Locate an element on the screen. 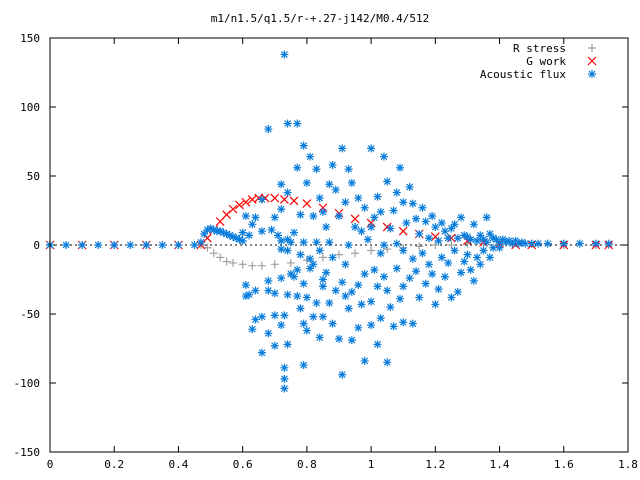 Image resolution: width=640 pixels, height=480 pixels. legend-label: G work is located at coordinates (546, 61).